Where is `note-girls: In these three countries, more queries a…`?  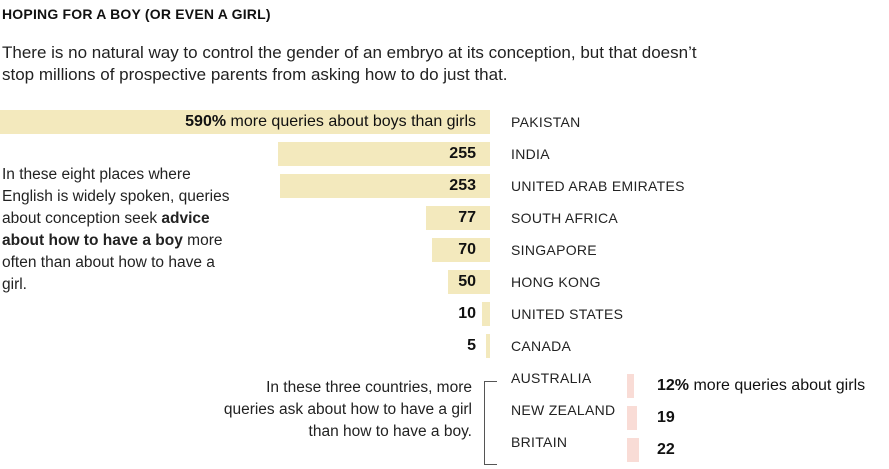
note-girls: In these three countries, more queries a… is located at coordinates (347, 409).